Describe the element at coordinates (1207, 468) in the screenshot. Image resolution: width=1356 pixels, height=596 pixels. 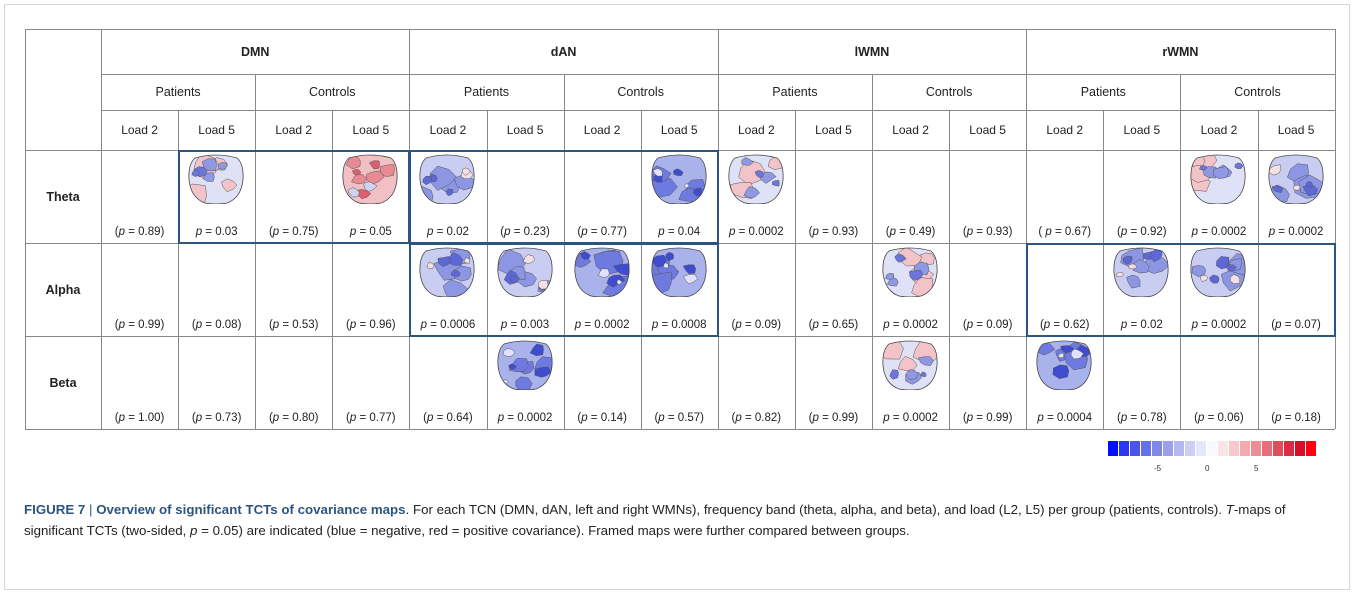
I see `colorbar-tick-0: 0` at that location.